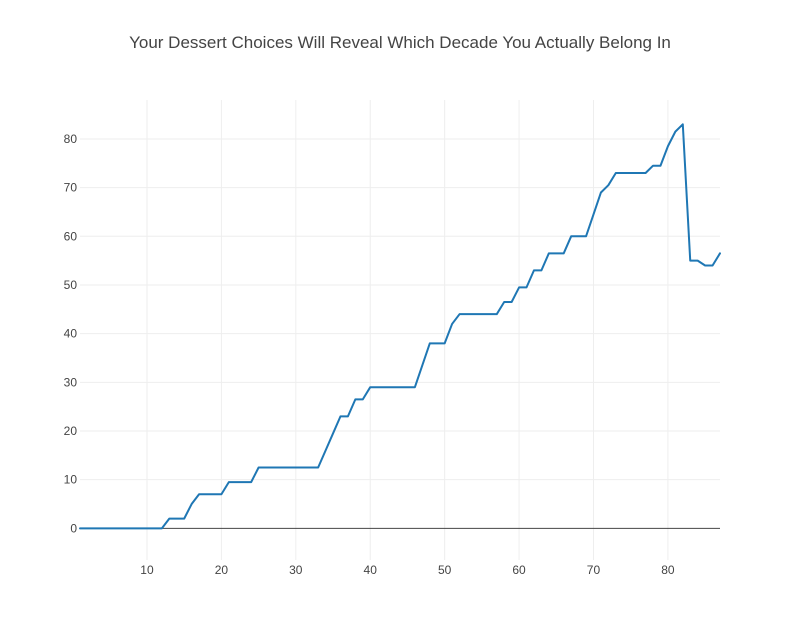  I want to click on x-tick-label: 60, so click(519, 570).